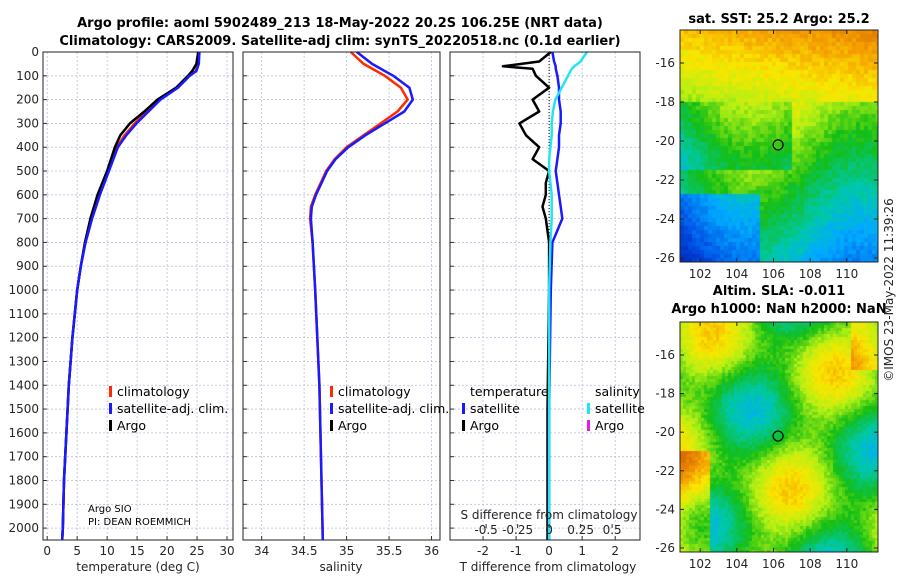 The height and width of the screenshot is (580, 900). I want to click on y-tick-label: 600, so click(27, 195).